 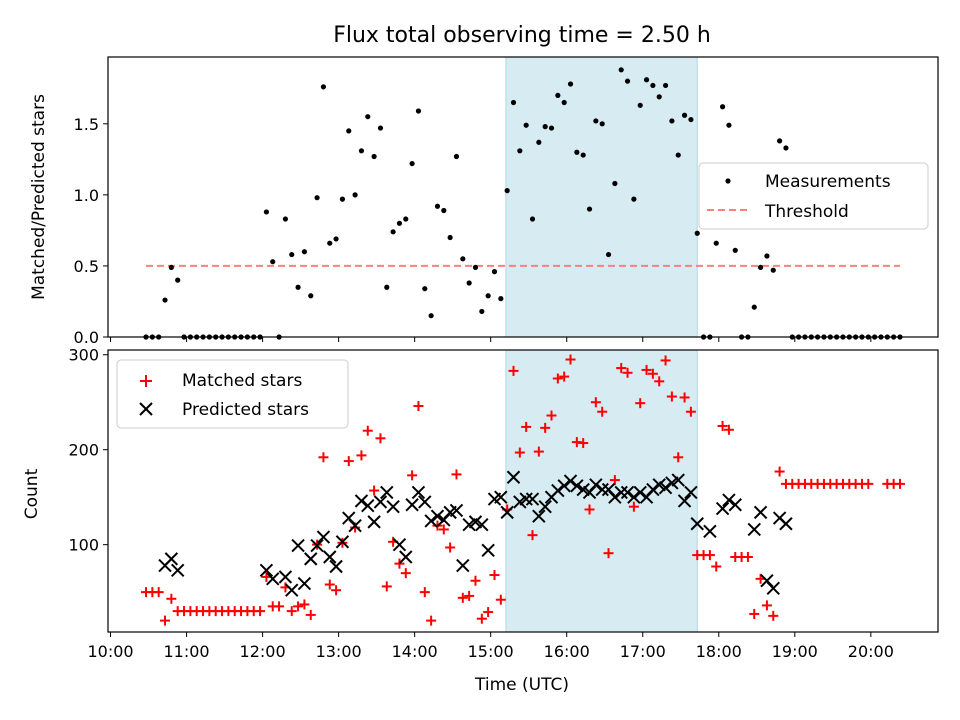 I want to click on top-legend: Measurements Threshold, so click(x=813, y=196).